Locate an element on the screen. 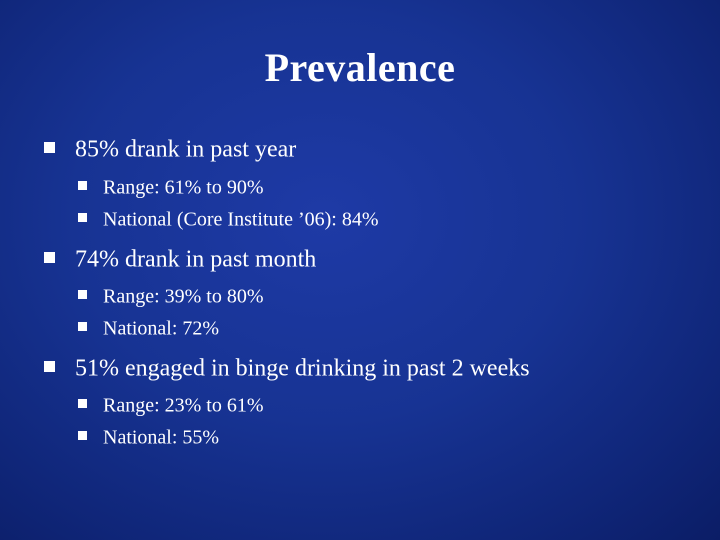 This screenshot has height=540, width=720. bullet-item: 85% drank in past year is located at coordinates (170, 148).